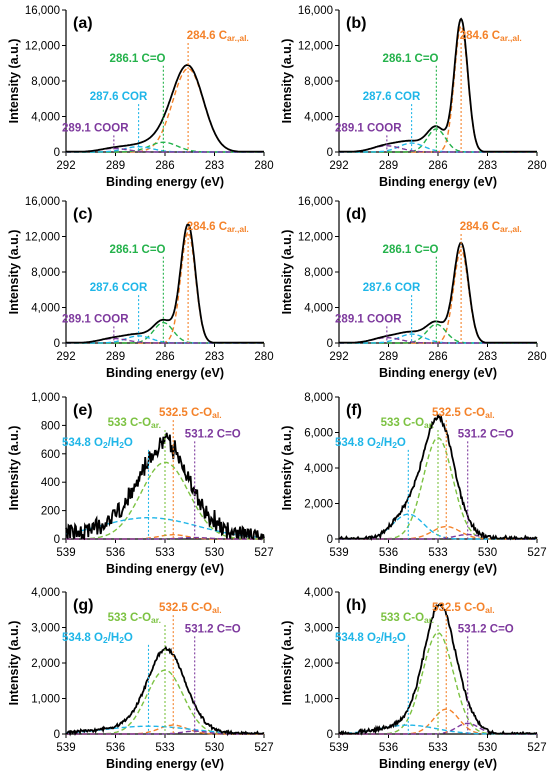 The height and width of the screenshot is (776, 550). Describe the element at coordinates (437, 553) in the screenshot. I see `x-tick-label: 533` at that location.